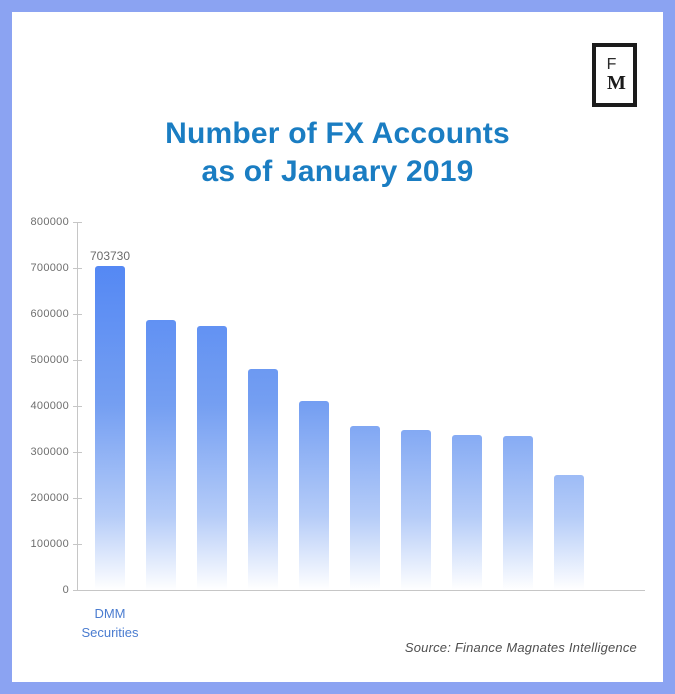 The height and width of the screenshot is (694, 675). I want to click on y-tick-label: 600000, so click(49, 314).